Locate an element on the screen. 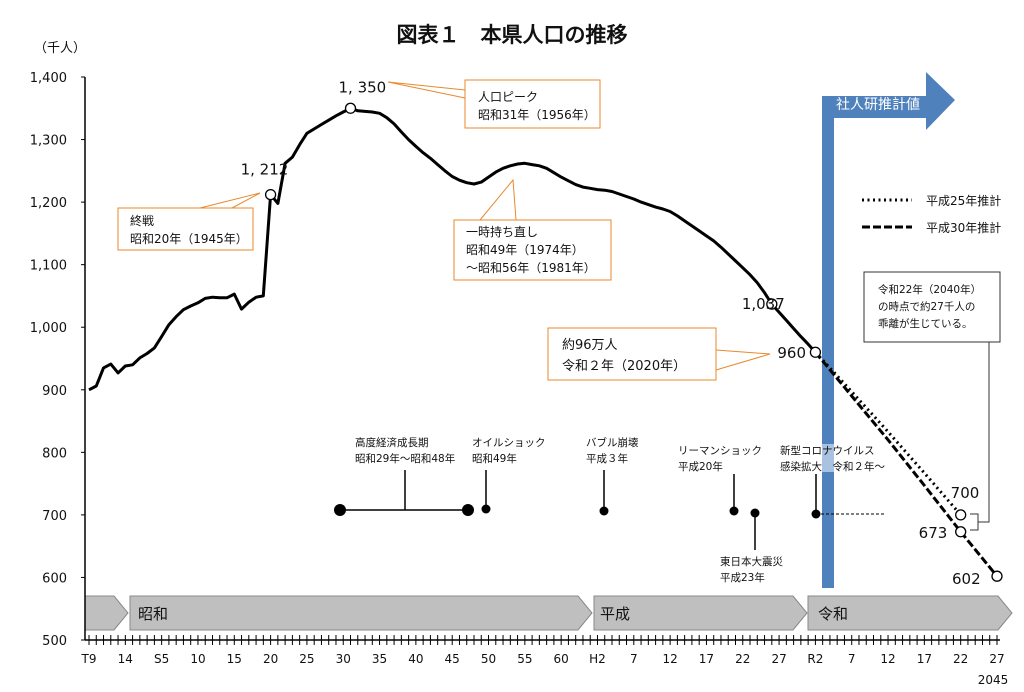 This screenshot has height=692, width=1024. x-tick-label: 25 is located at coordinates (306, 659).